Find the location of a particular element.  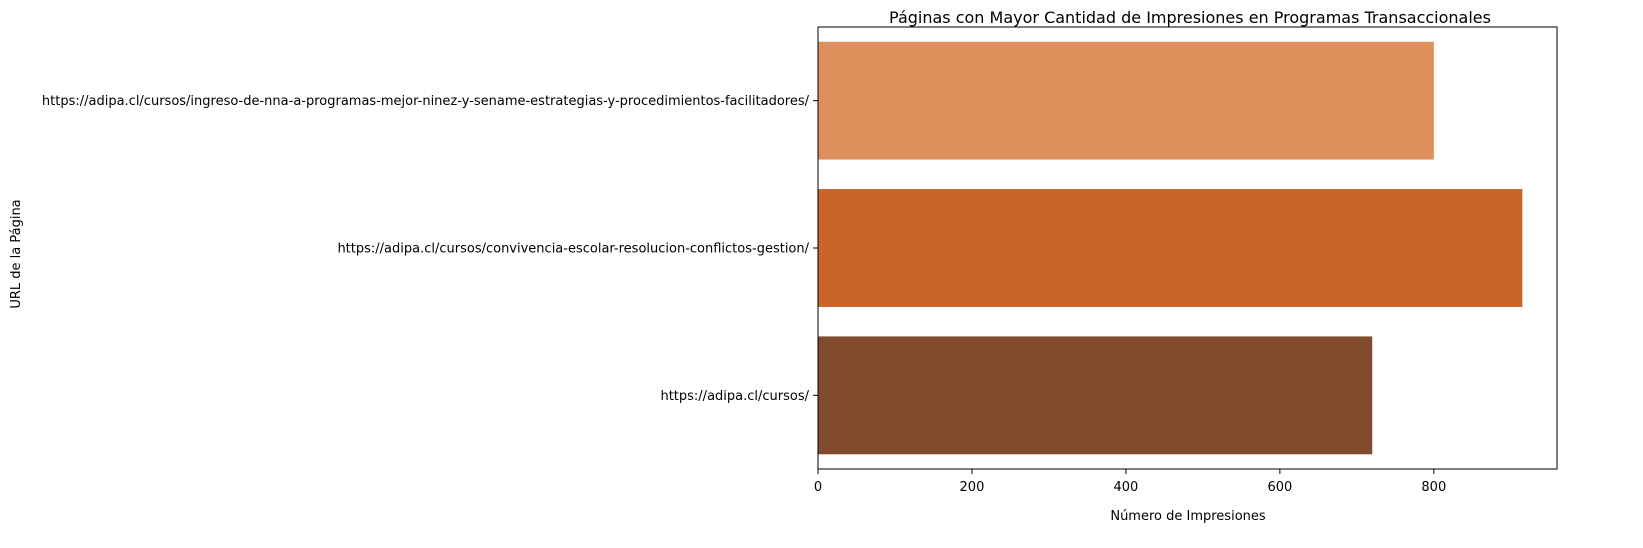

y-axis-label: URL de la Página is located at coordinates (16, 253).